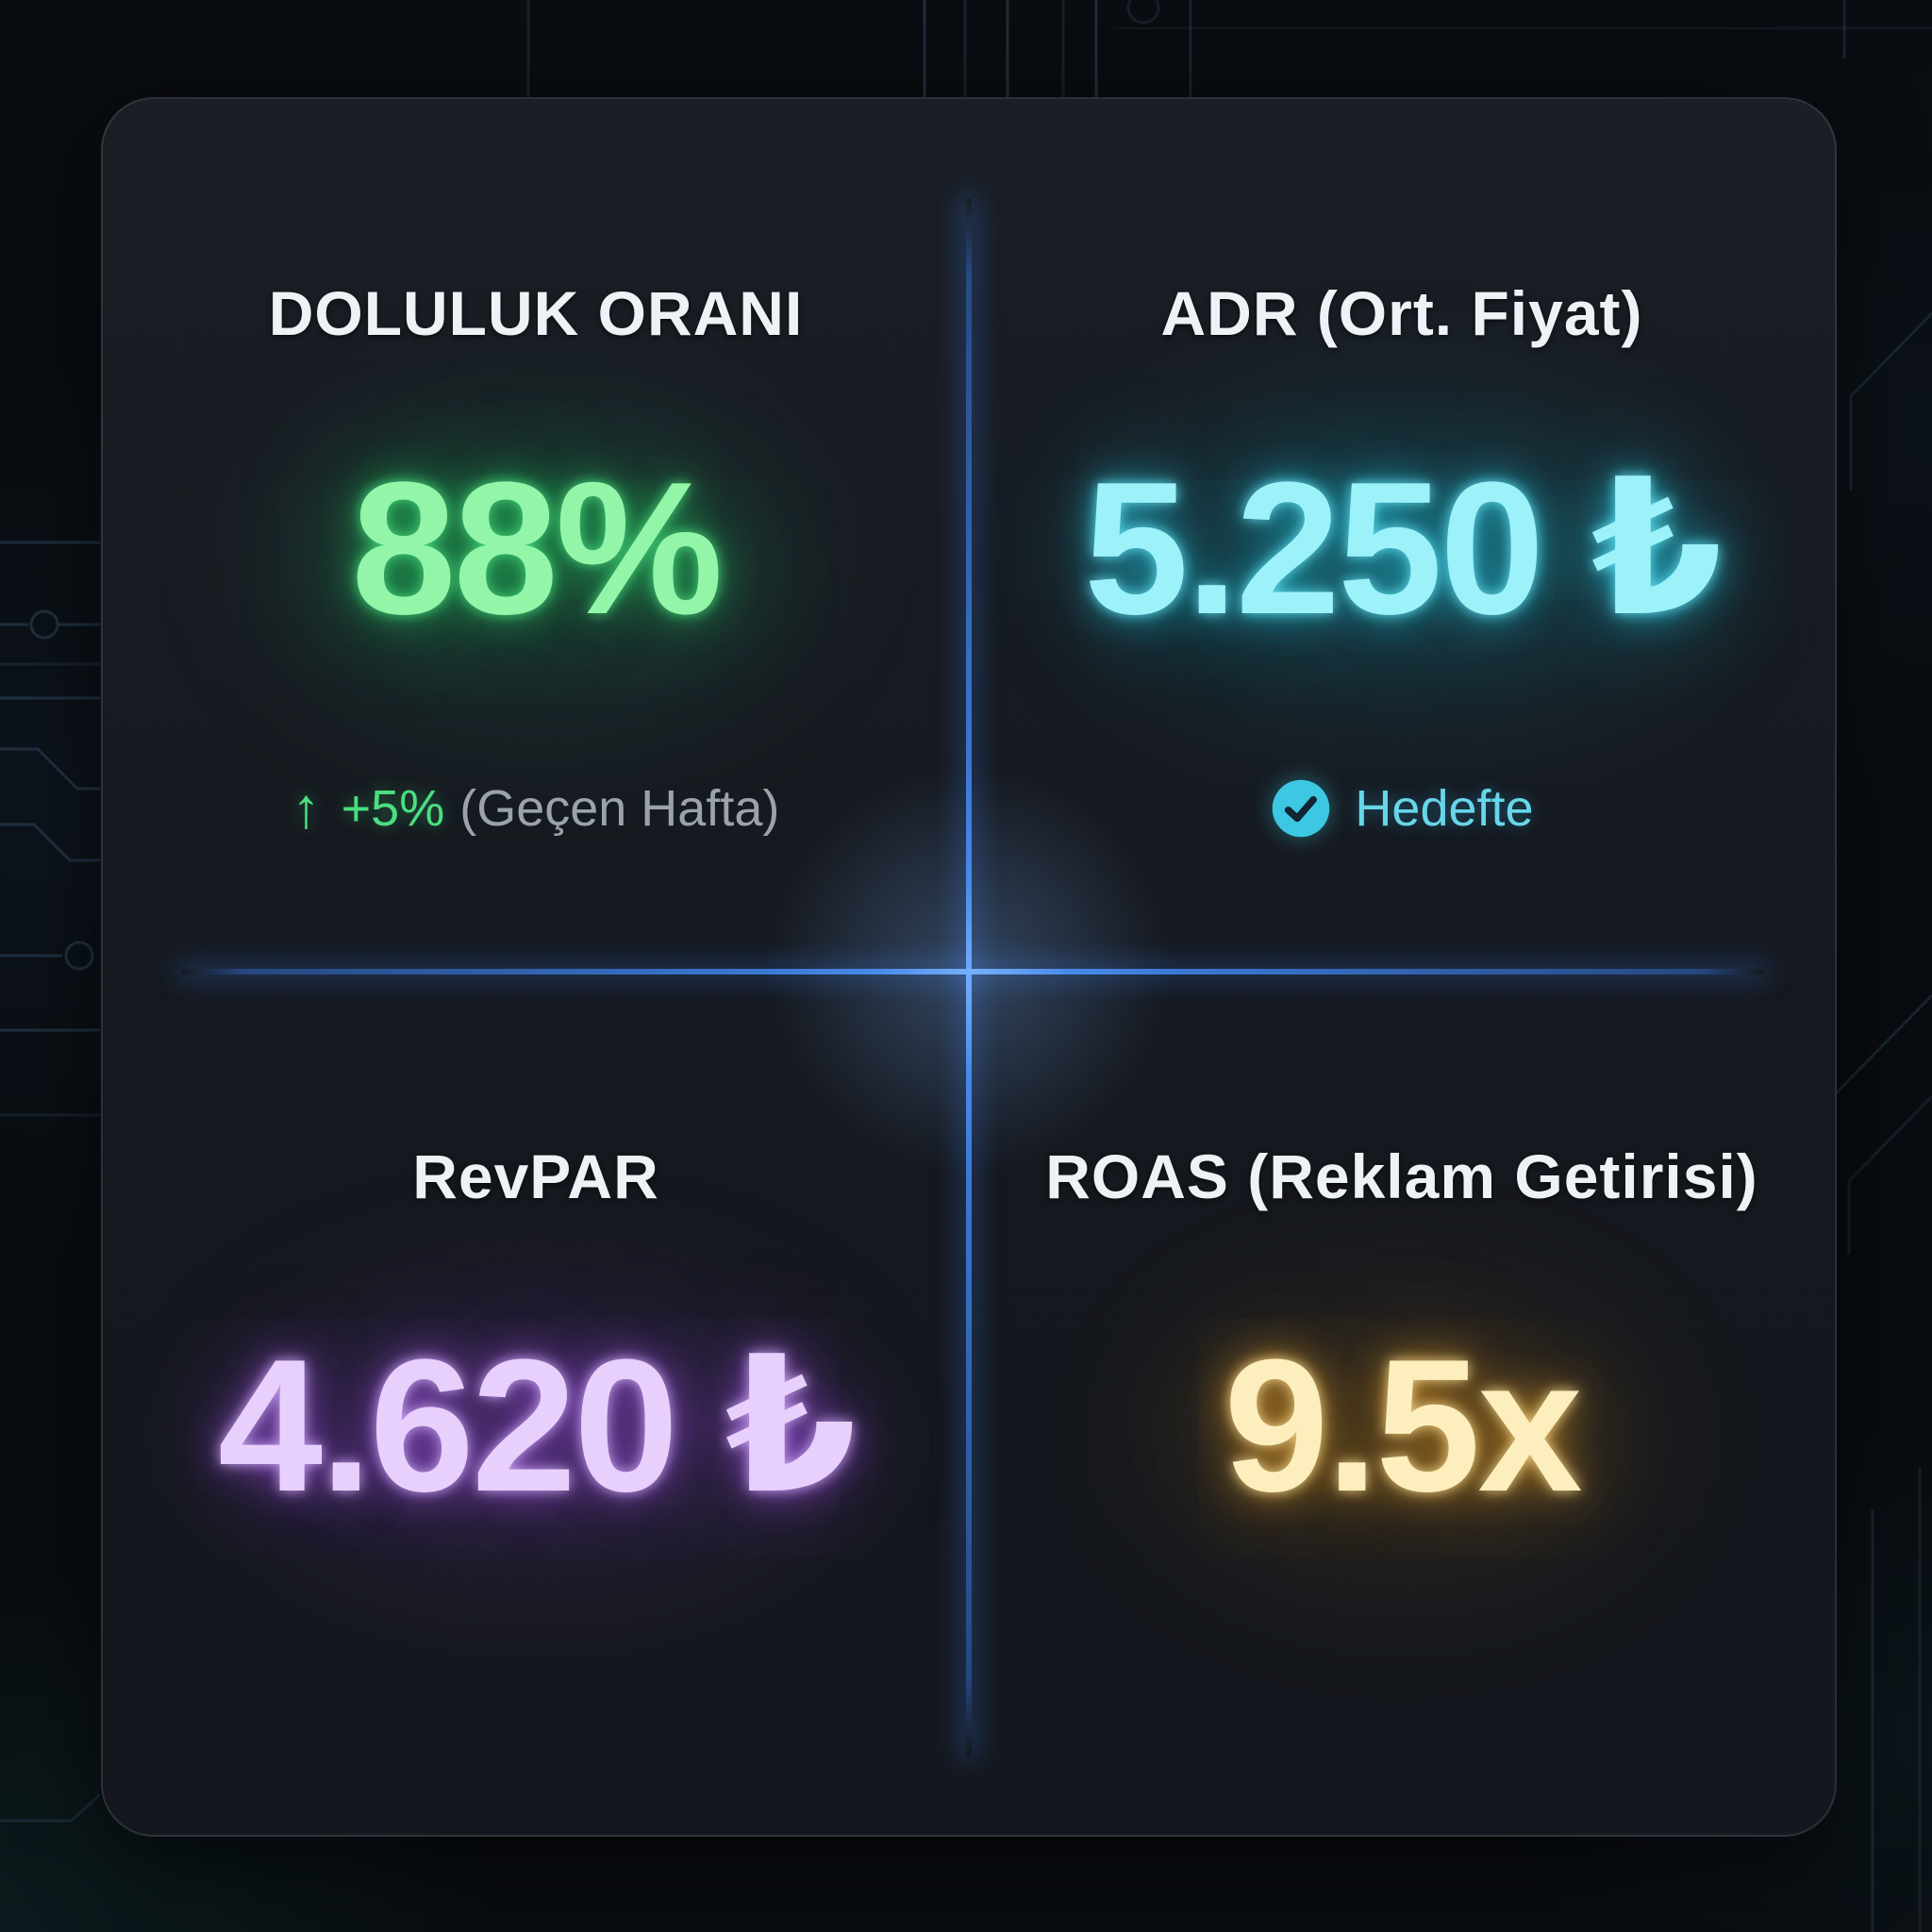  What do you see at coordinates (535, 1176) in the screenshot?
I see `kpi-revpar-label: RevPAR` at bounding box center [535, 1176].